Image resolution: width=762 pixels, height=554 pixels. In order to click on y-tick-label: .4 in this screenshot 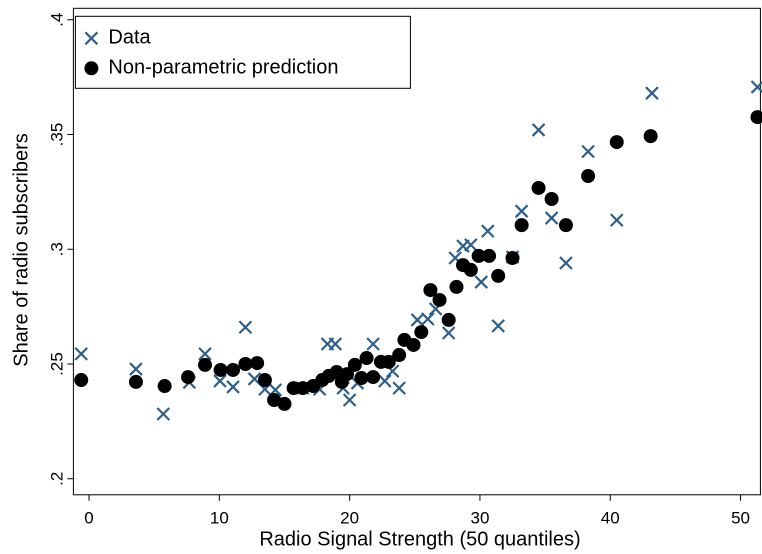, I will do `click(56, 20)`.